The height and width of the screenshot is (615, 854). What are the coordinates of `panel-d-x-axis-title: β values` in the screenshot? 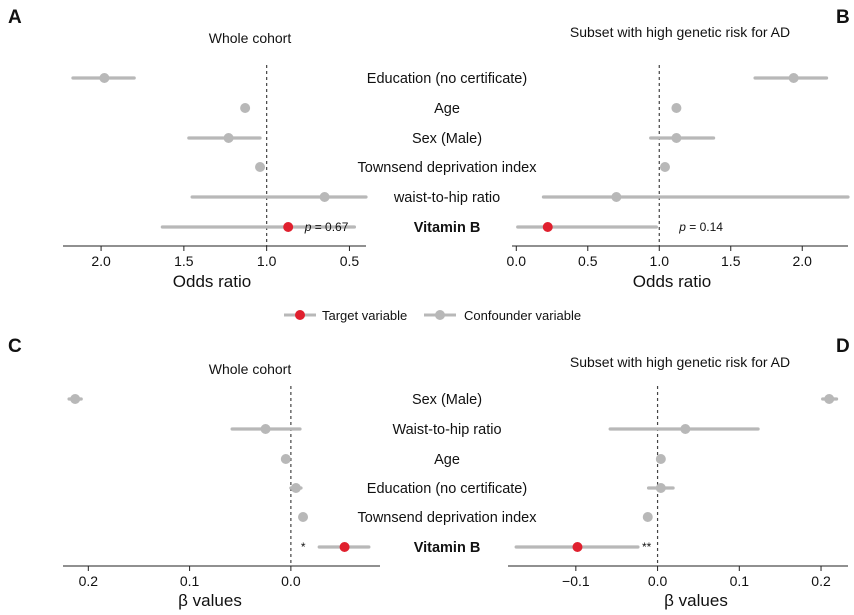 It's located at (696, 600).